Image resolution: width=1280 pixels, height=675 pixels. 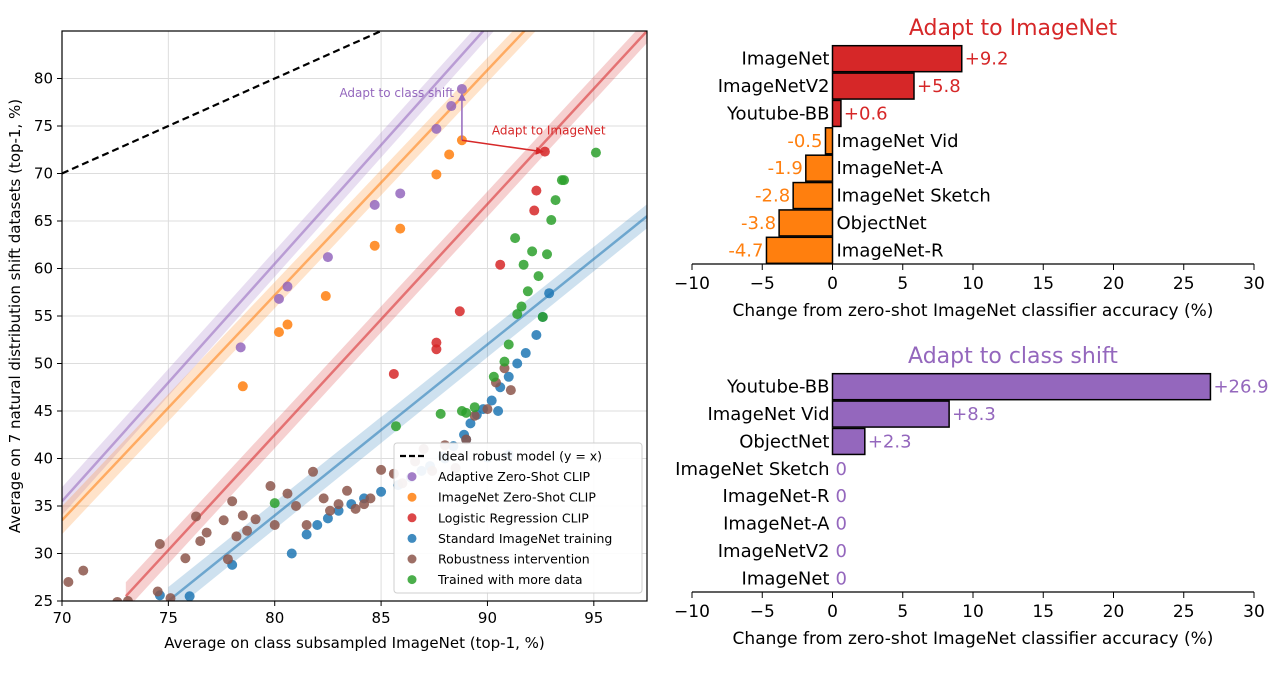 I want to click on legend-label: Robustness intervention, so click(x=514, y=559).